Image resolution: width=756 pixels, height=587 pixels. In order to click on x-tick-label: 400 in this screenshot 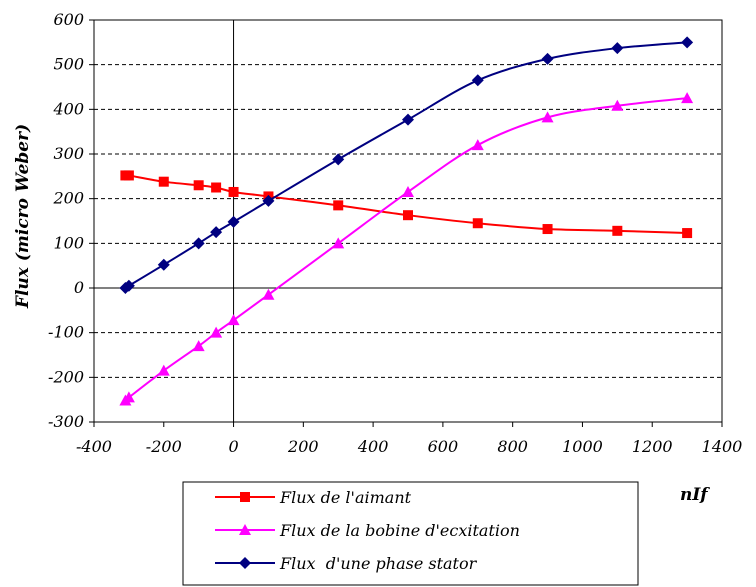, I will do `click(373, 446)`.